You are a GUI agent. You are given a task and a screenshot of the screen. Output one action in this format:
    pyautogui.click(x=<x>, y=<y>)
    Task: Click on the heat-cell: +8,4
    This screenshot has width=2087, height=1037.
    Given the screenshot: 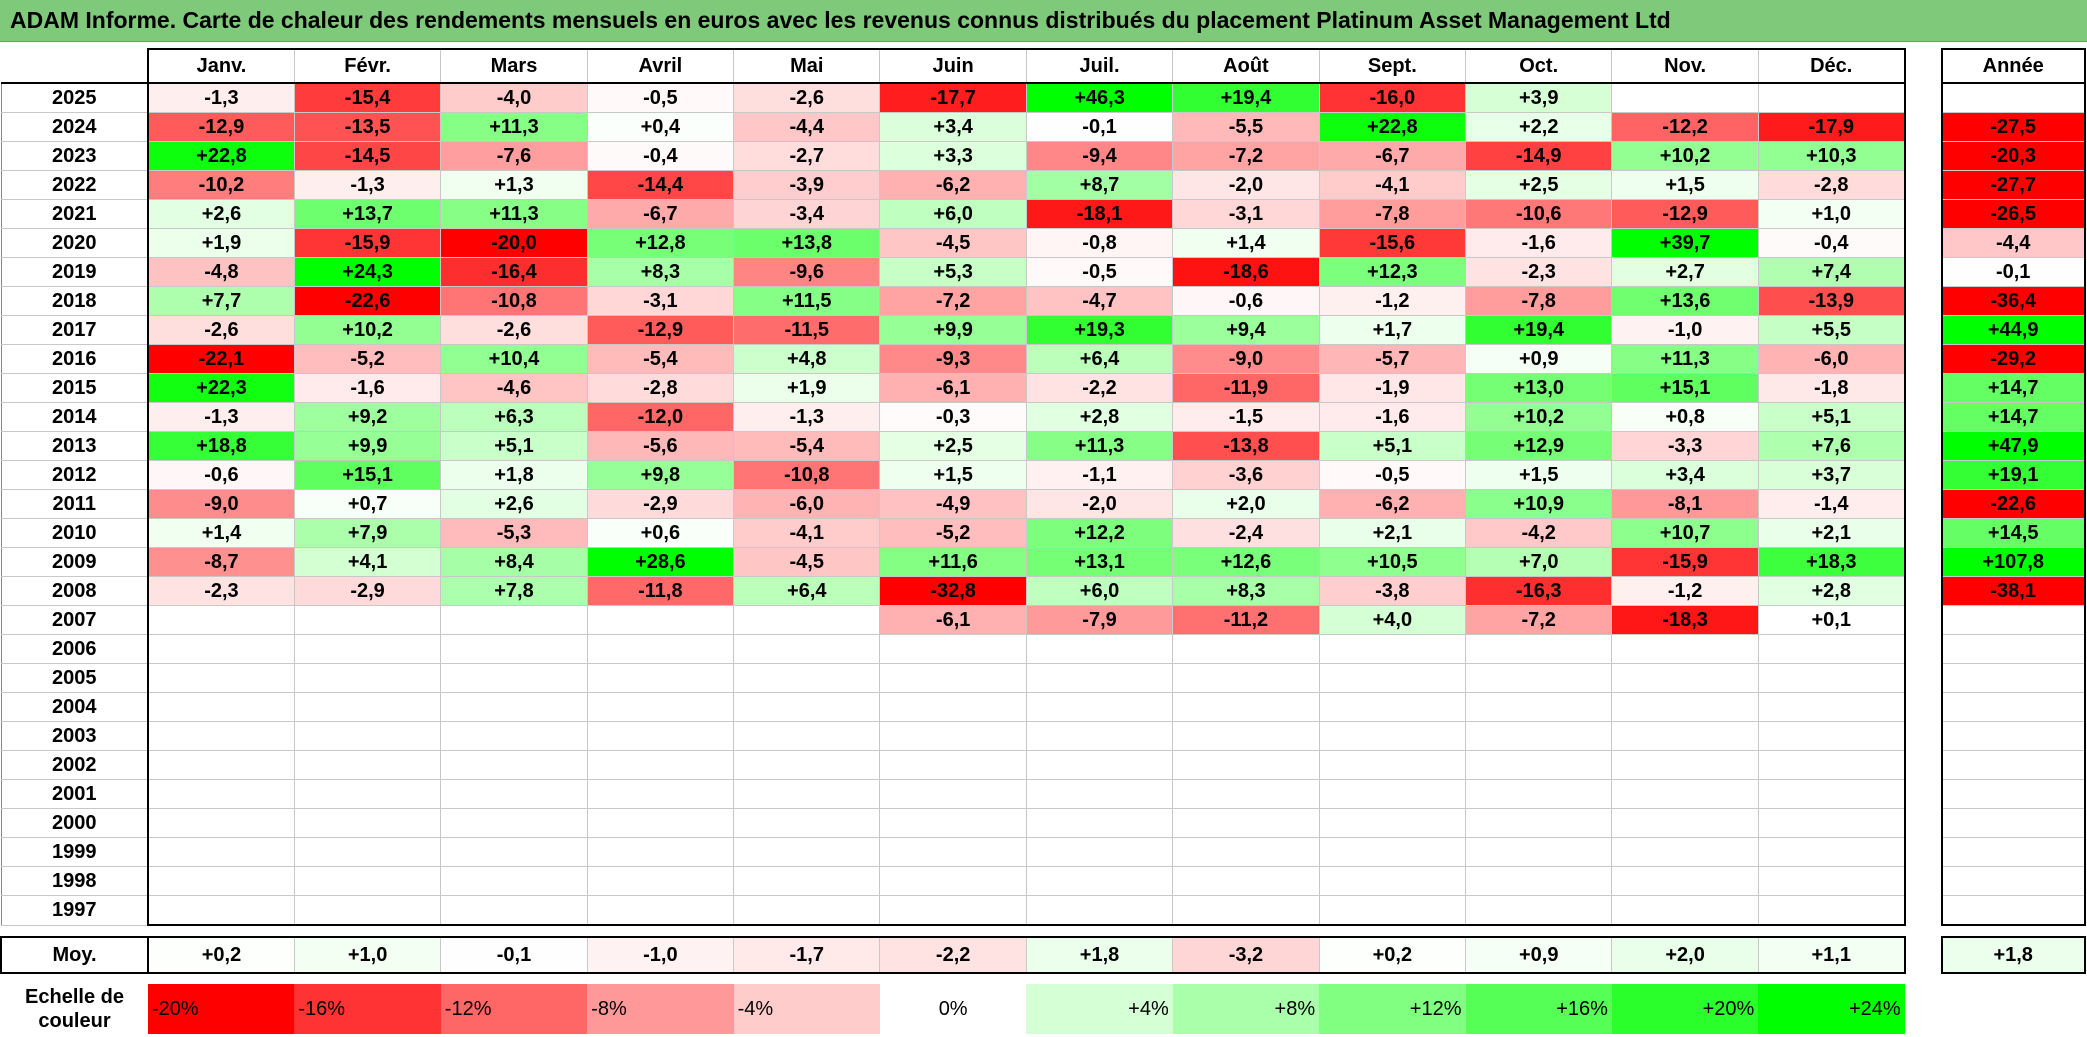 What is the action you would take?
    pyautogui.click(x=514, y=562)
    